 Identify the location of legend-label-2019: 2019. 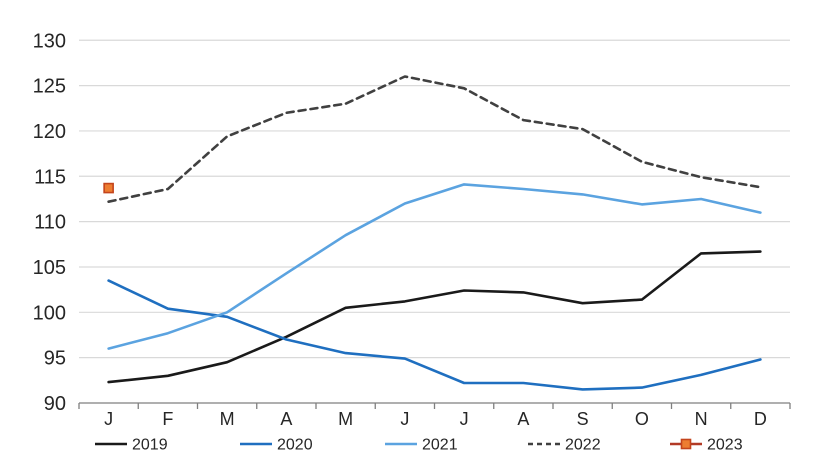
(150, 445).